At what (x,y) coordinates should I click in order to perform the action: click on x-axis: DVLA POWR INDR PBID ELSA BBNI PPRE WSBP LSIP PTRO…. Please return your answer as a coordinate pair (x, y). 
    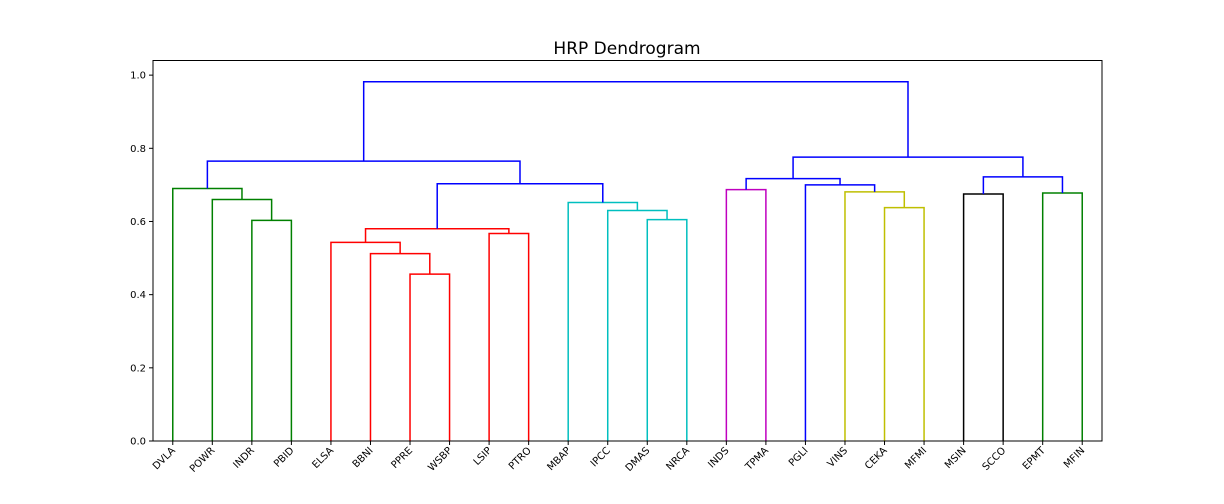
    Looking at the image, I should click on (619, 458).